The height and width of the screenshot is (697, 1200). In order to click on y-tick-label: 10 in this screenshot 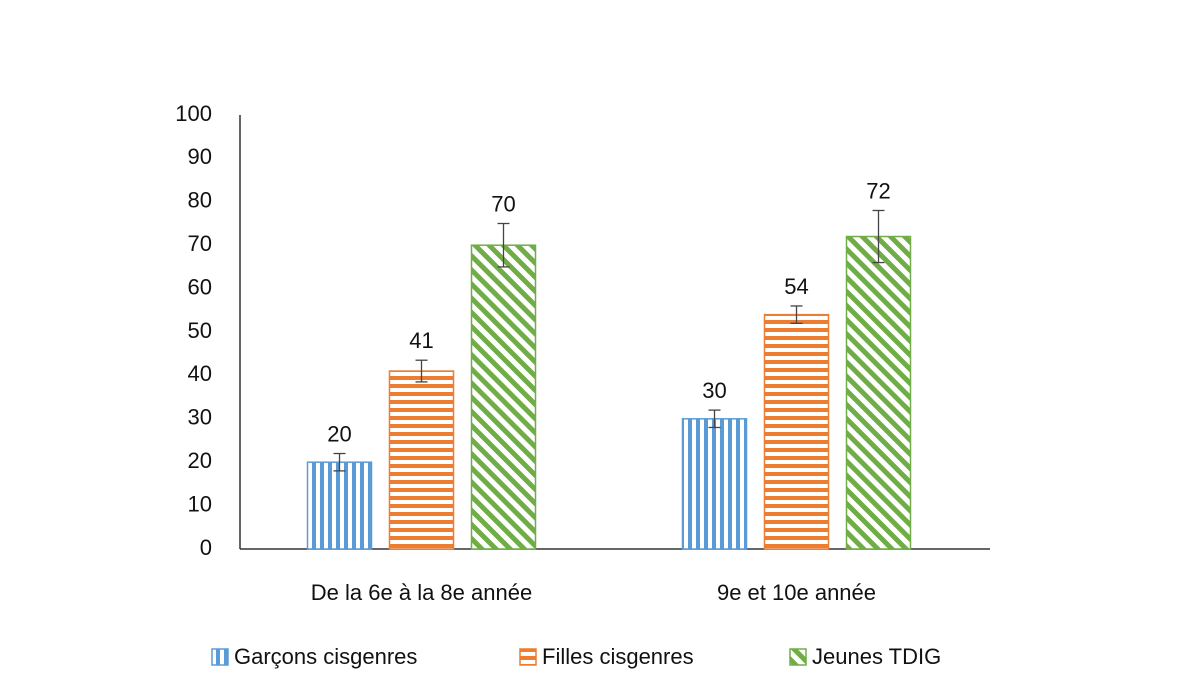, I will do `click(200, 503)`.